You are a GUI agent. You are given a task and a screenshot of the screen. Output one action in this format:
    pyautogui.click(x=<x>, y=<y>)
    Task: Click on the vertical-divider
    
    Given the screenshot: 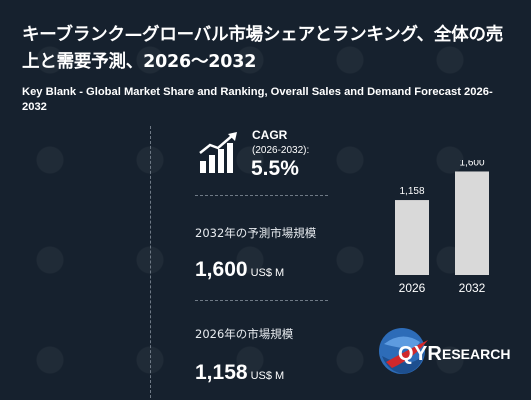 What is the action you would take?
    pyautogui.click(x=150, y=262)
    